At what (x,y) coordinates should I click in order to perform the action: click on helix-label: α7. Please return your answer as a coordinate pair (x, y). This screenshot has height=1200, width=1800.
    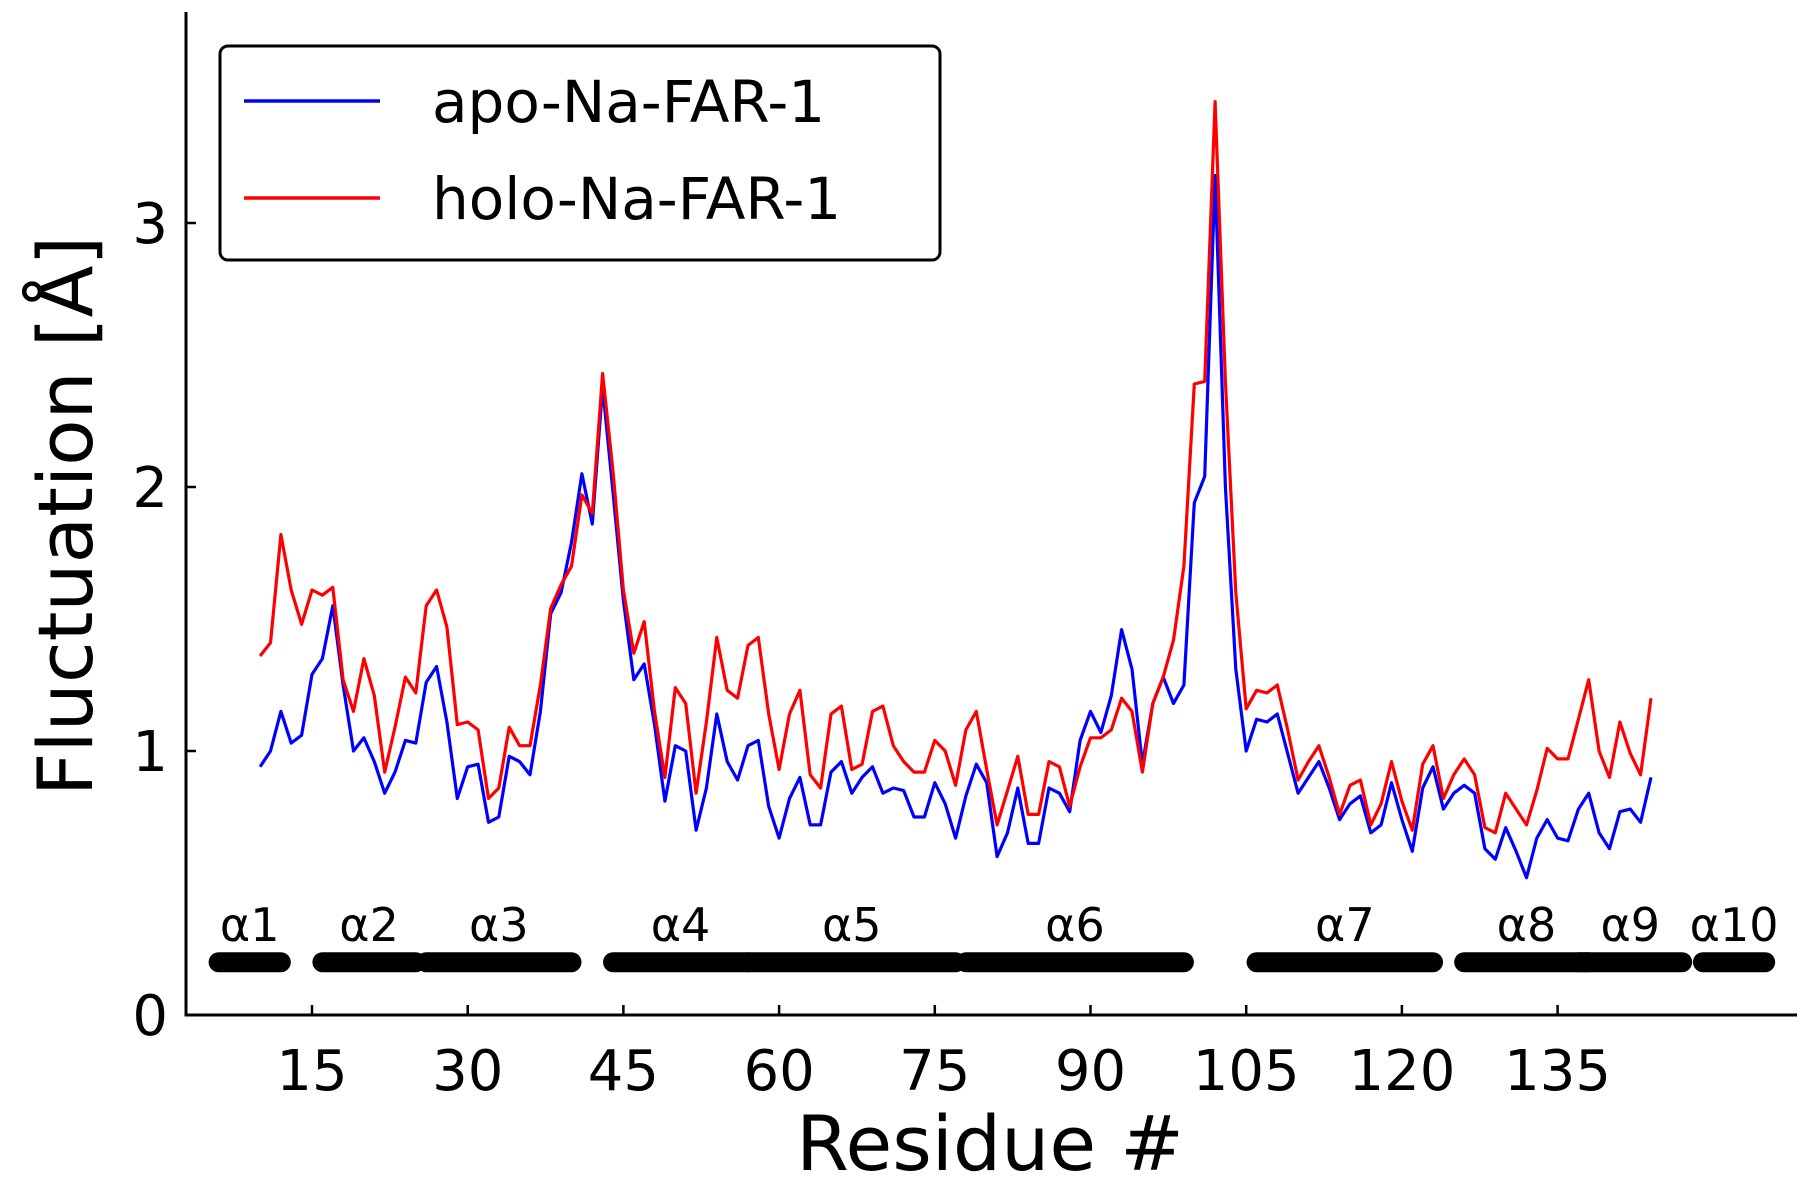
    Looking at the image, I should click on (1345, 925).